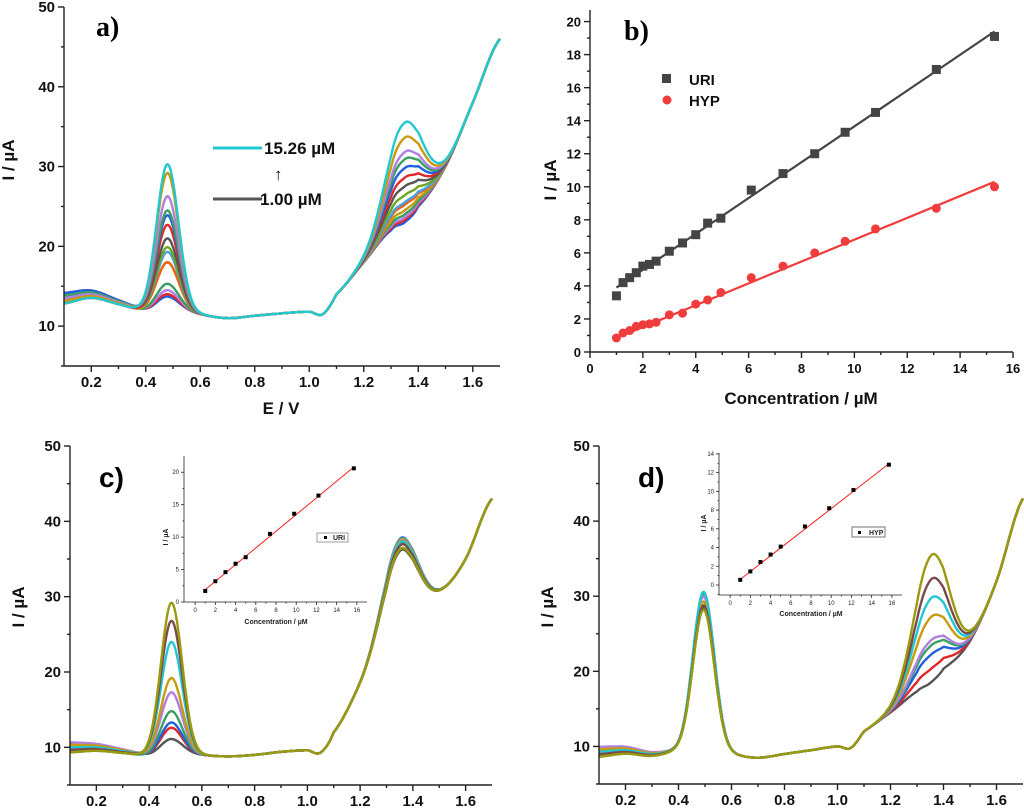 This screenshot has height=808, width=1024. I want to click on arrow-up-icon: ↑, so click(278, 174).